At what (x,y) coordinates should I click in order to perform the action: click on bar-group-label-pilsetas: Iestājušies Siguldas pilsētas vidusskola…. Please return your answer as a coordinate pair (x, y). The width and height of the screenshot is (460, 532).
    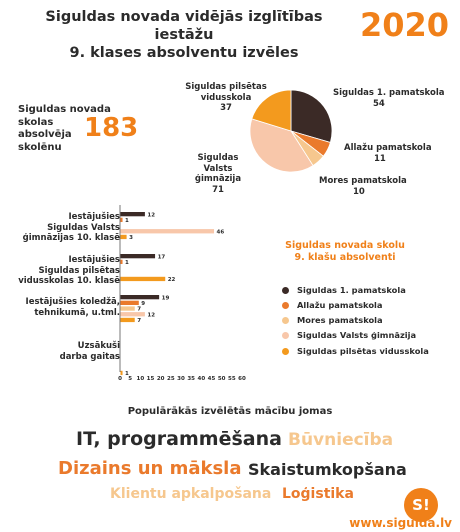
    Looking at the image, I should click on (69, 271).